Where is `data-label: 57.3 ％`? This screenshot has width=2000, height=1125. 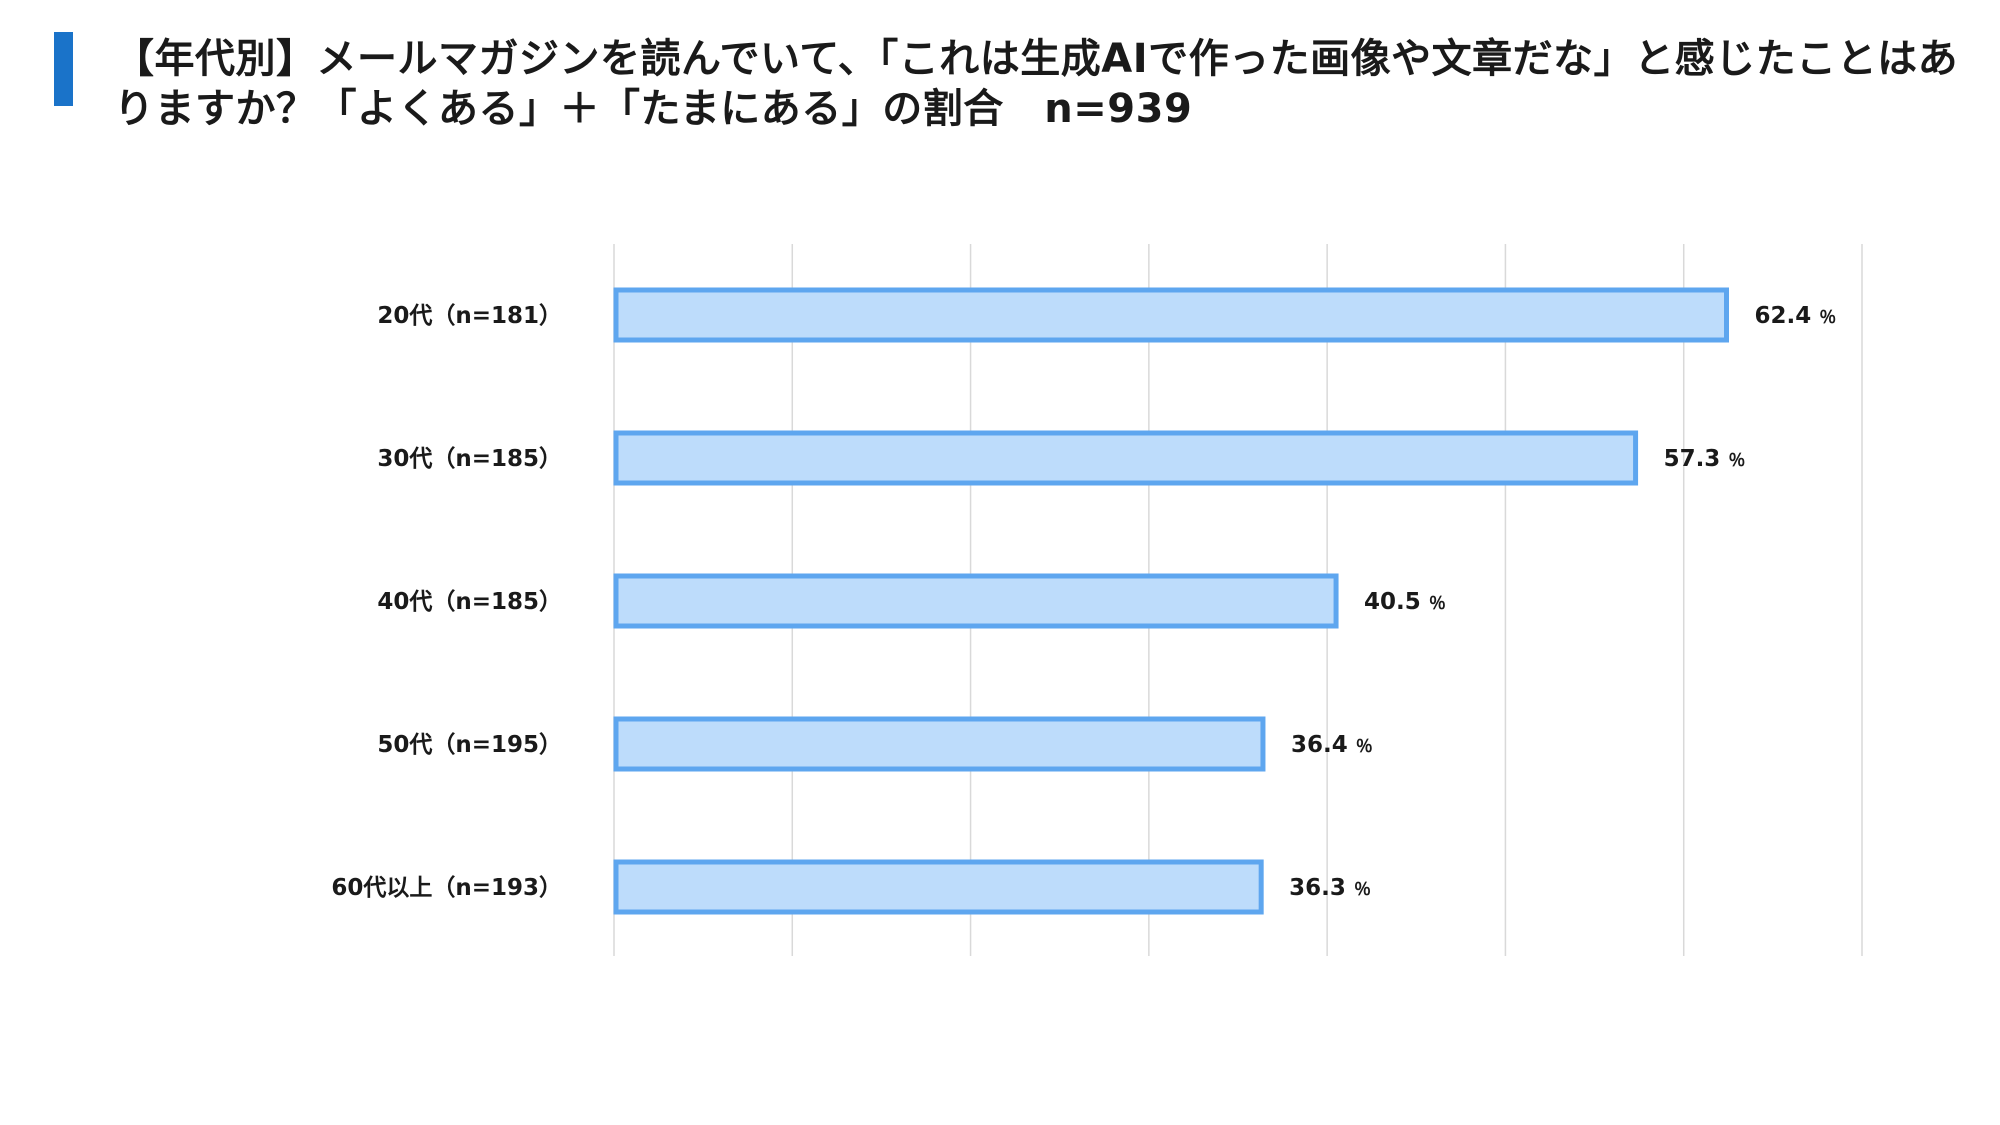 data-label: 57.3 ％ is located at coordinates (1705, 459).